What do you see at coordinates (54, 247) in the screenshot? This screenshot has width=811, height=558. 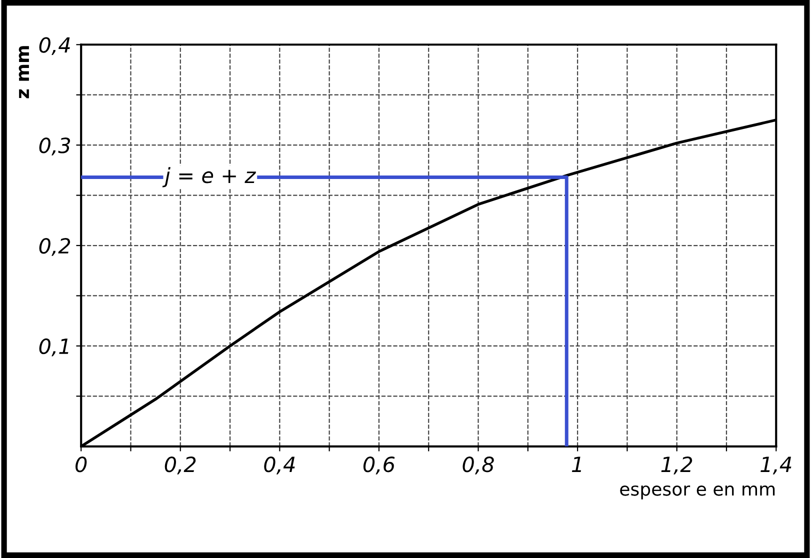 I see `y-tick-label: 0,2` at bounding box center [54, 247].